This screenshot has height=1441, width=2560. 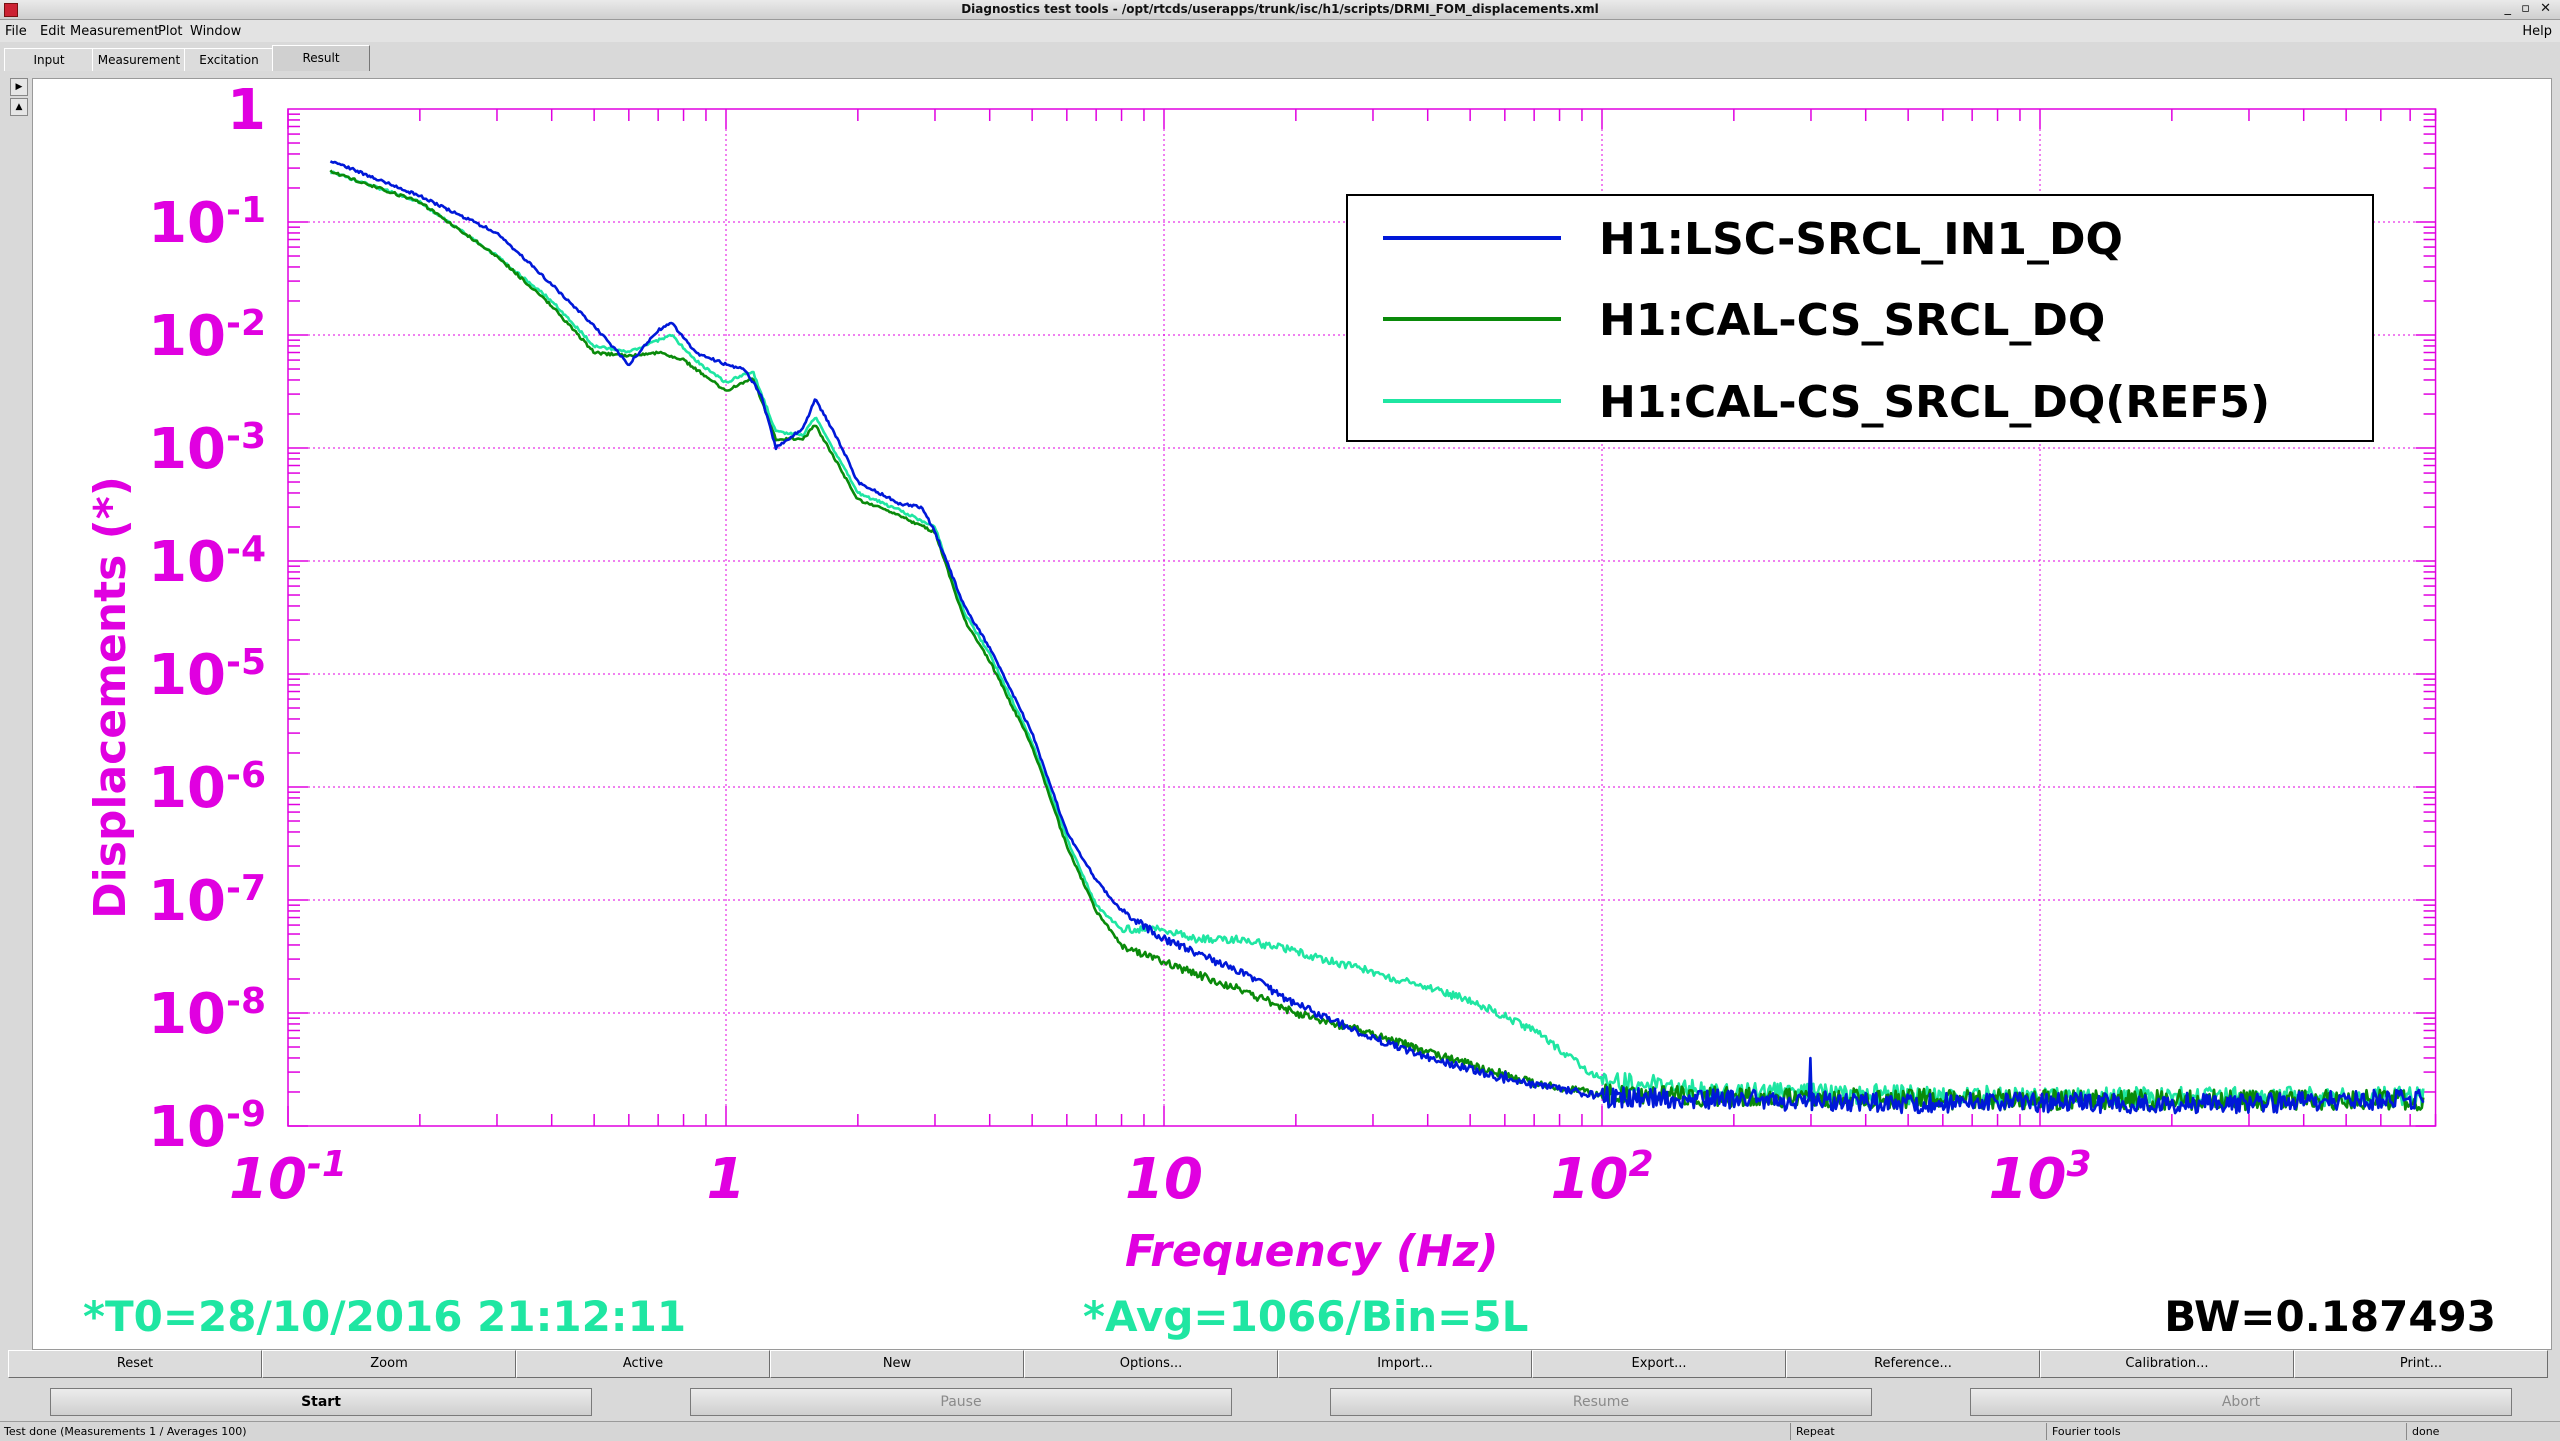 I want to click on app-icon, so click(x=11, y=10).